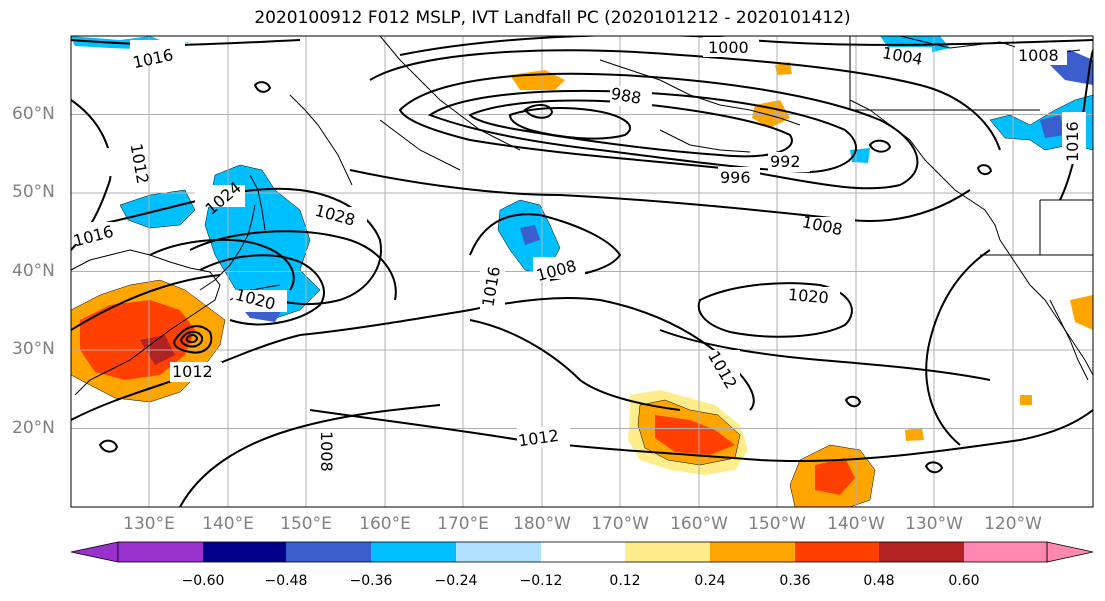 This screenshot has height=601, width=1105. What do you see at coordinates (33, 349) in the screenshot?
I see `lat-label: 30°N` at bounding box center [33, 349].